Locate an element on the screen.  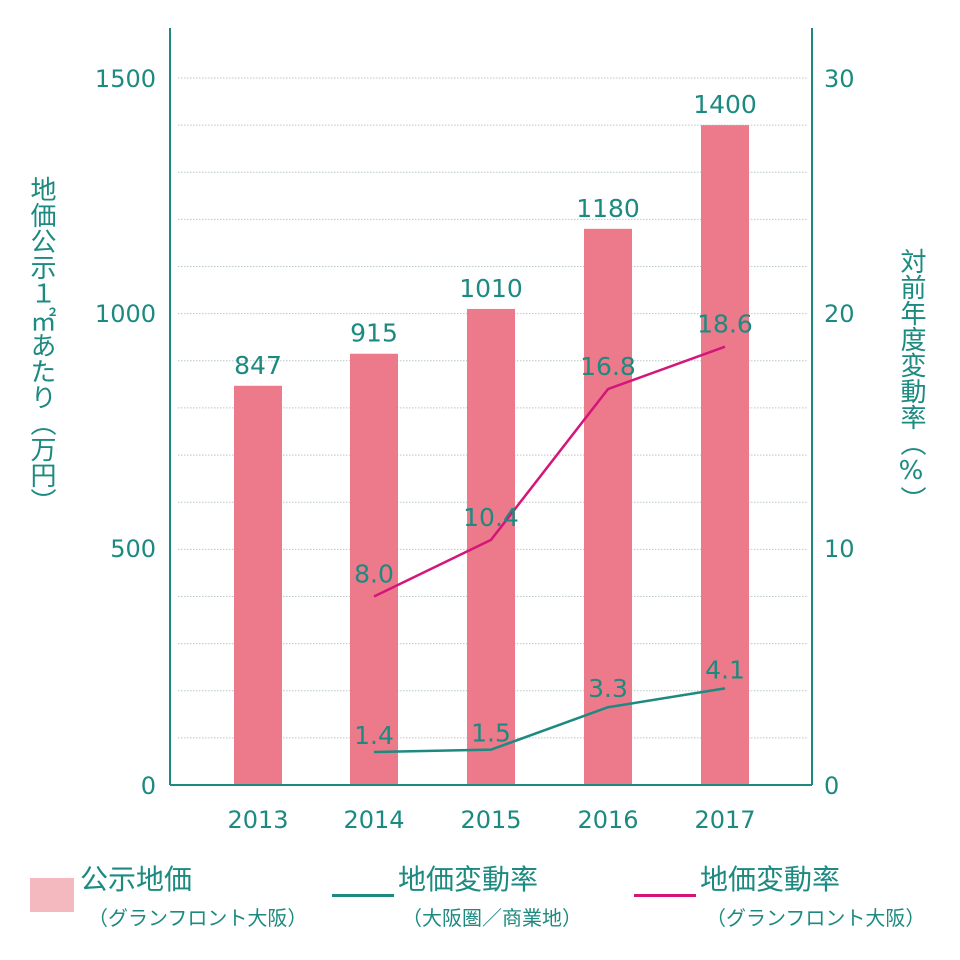
bar-2016 is located at coordinates (608, 506).